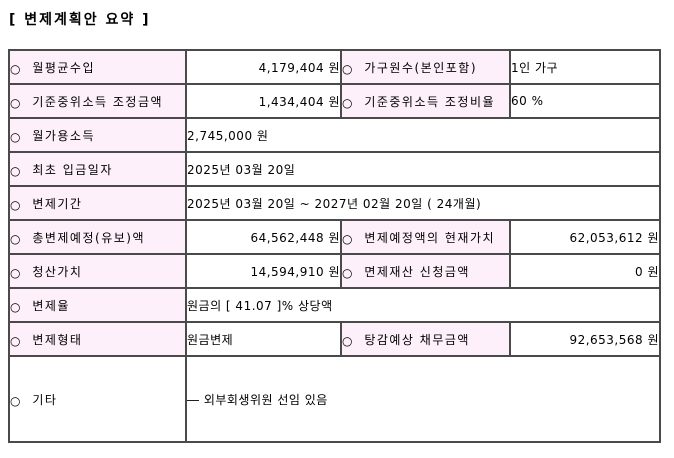 The width and height of the screenshot is (674, 458). What do you see at coordinates (88, 237) in the screenshot?
I see `label-text: 총변제예정(유보)액` at bounding box center [88, 237].